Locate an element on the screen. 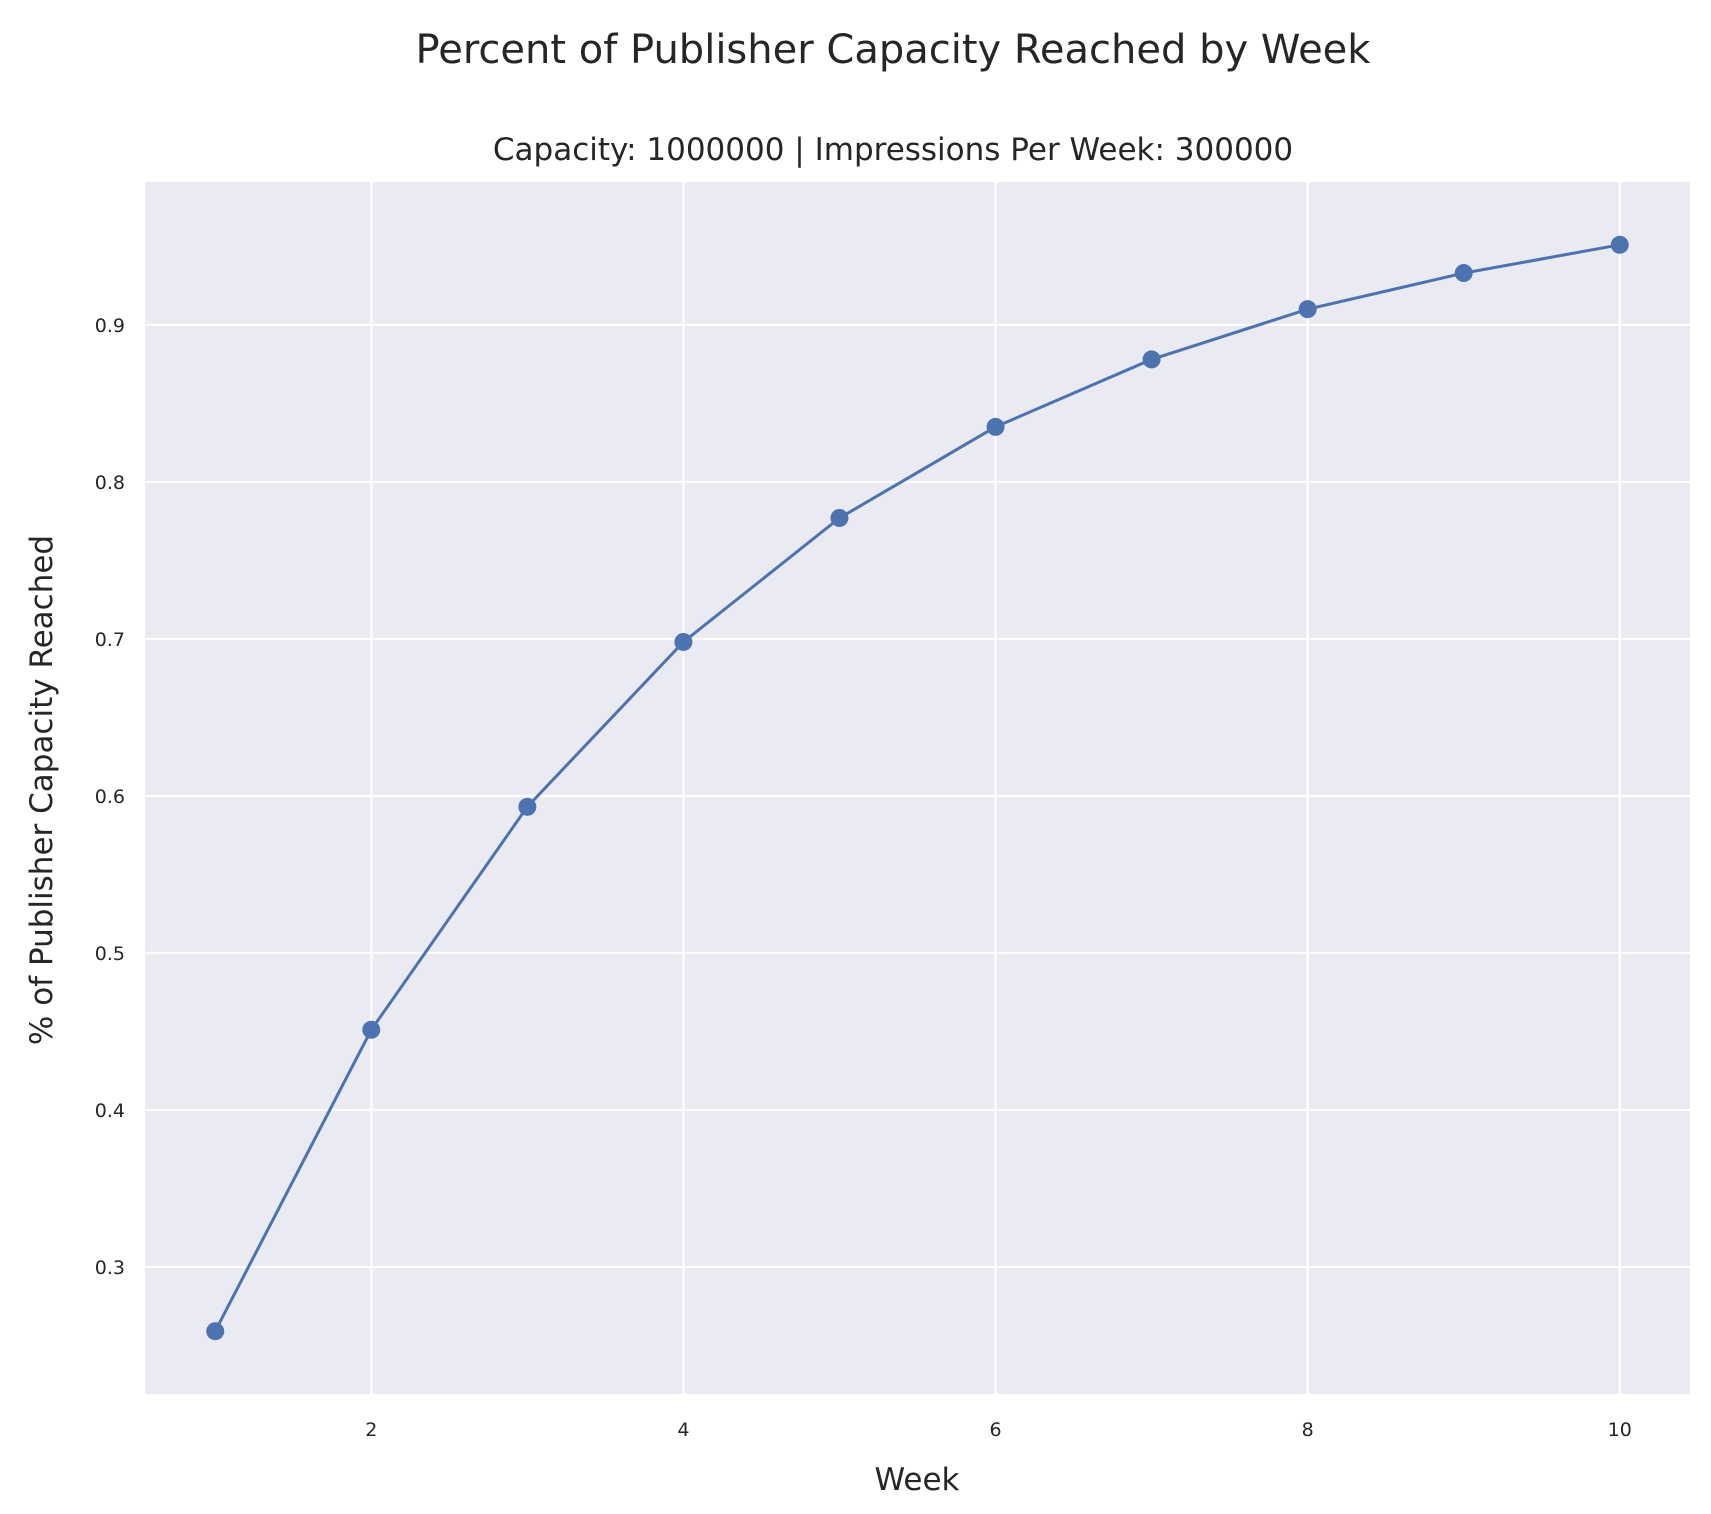 The image size is (1711, 1514). y-tick-label: 0.9 is located at coordinates (110, 326).